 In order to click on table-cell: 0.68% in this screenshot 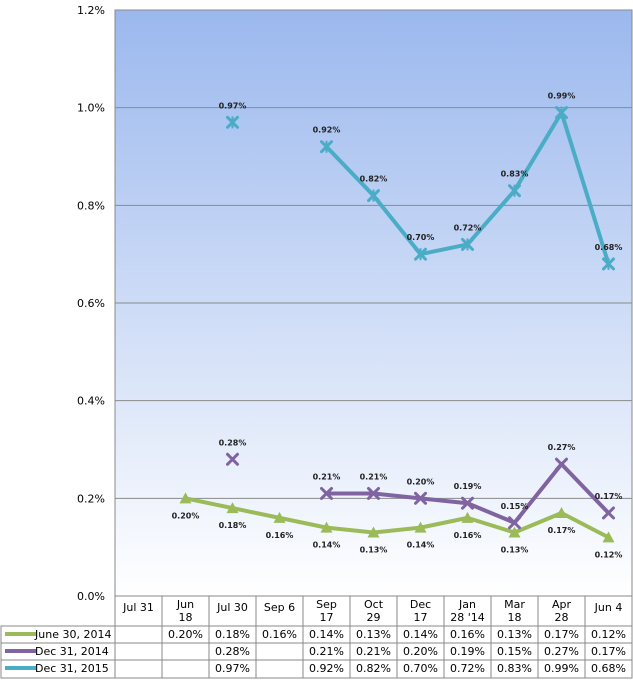, I will do `click(608, 668)`.